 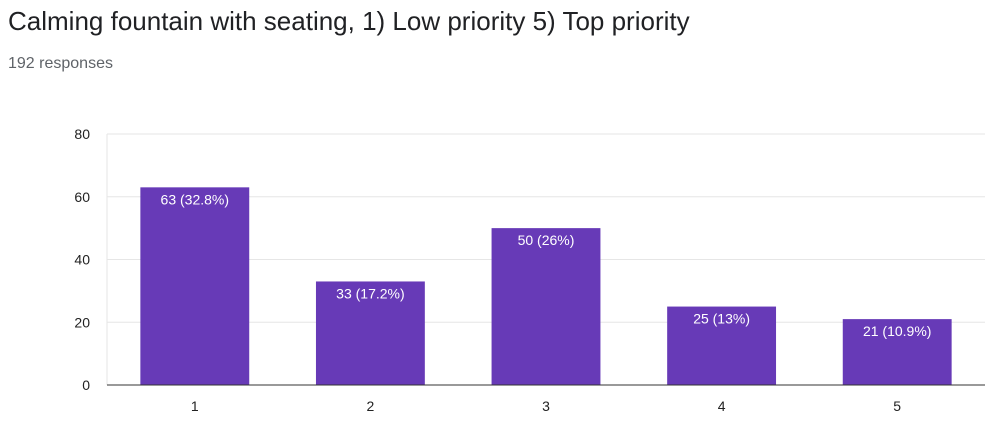 What do you see at coordinates (721, 319) in the screenshot?
I see `data-label-4: 25 (13%)` at bounding box center [721, 319].